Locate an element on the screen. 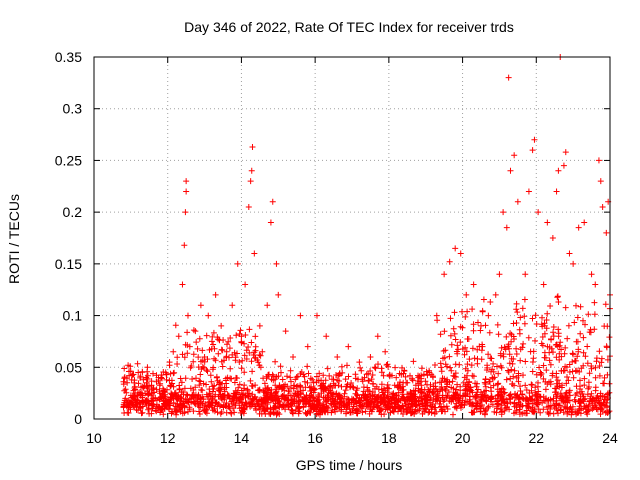 The image size is (640, 480). x-tick-label: 24 is located at coordinates (610, 438).